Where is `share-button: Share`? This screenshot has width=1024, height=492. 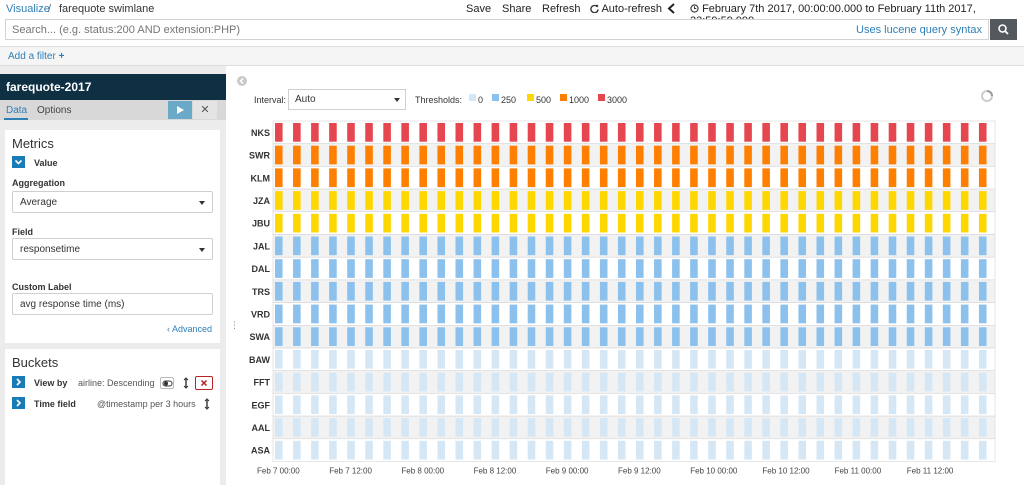
share-button: Share is located at coordinates (517, 9).